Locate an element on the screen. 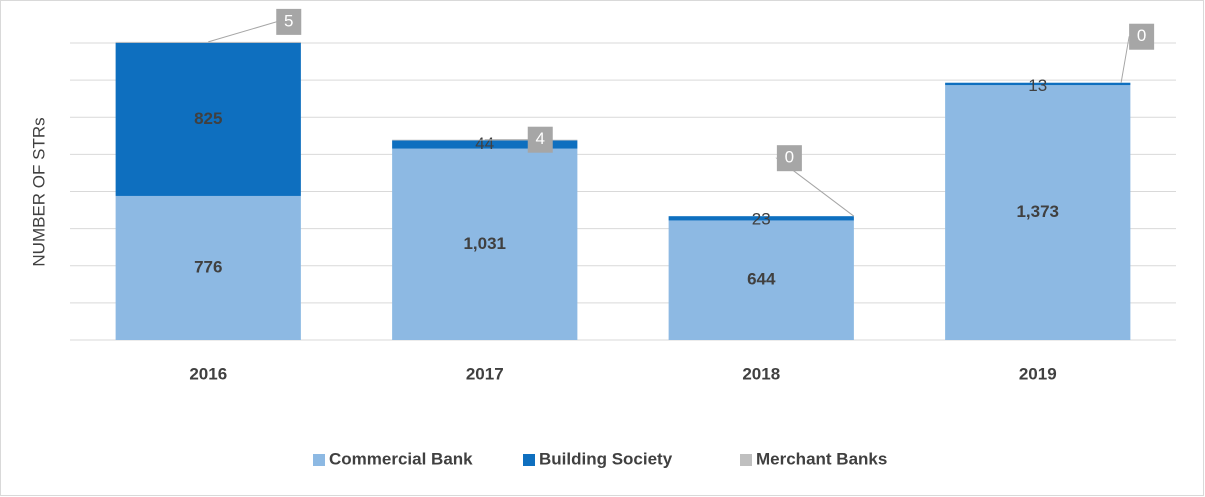  data-label: 1,373 is located at coordinates (1037, 211).